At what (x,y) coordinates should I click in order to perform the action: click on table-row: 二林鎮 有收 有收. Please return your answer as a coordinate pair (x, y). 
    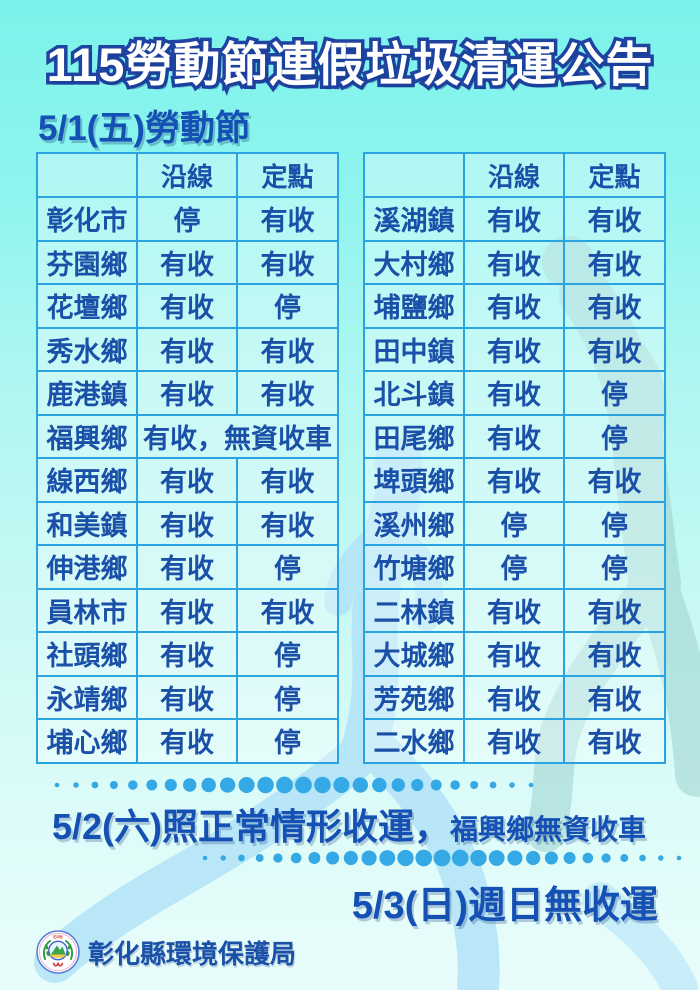
    Looking at the image, I should click on (514, 610).